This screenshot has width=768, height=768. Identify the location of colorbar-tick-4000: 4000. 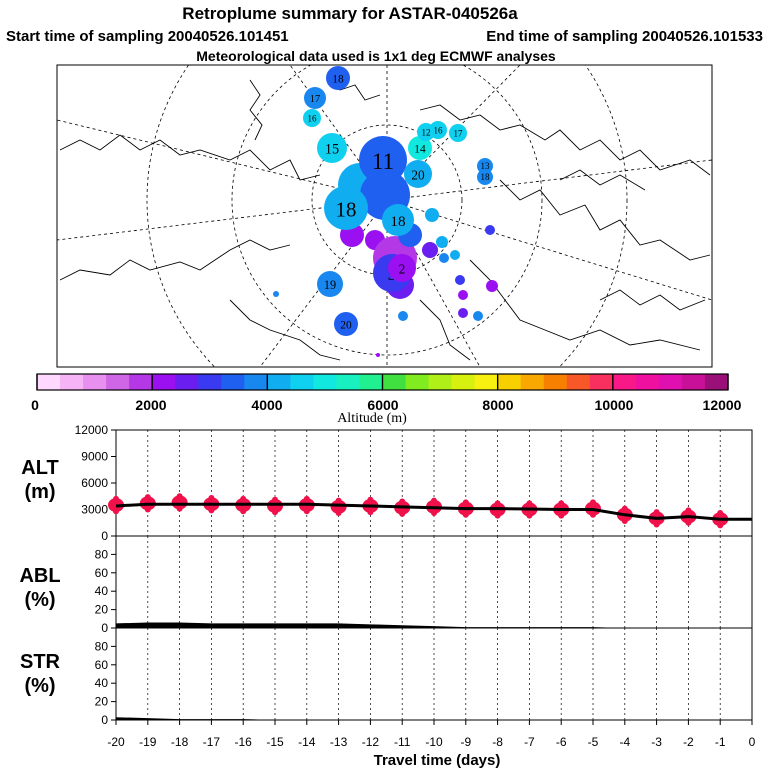
(266, 405).